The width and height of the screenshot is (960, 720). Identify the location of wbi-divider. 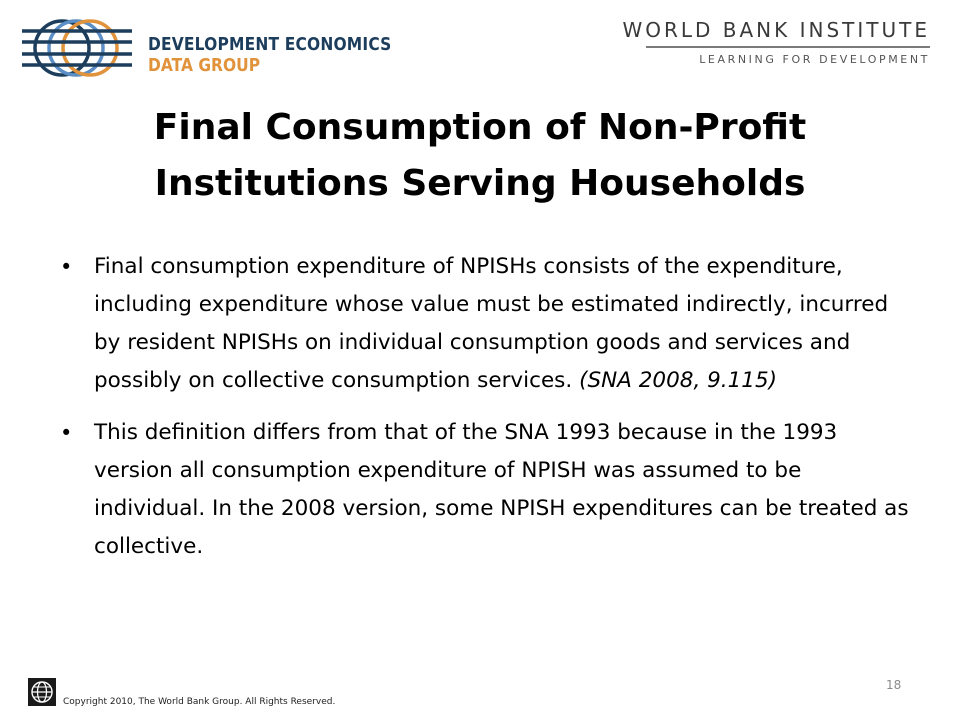
(788, 47).